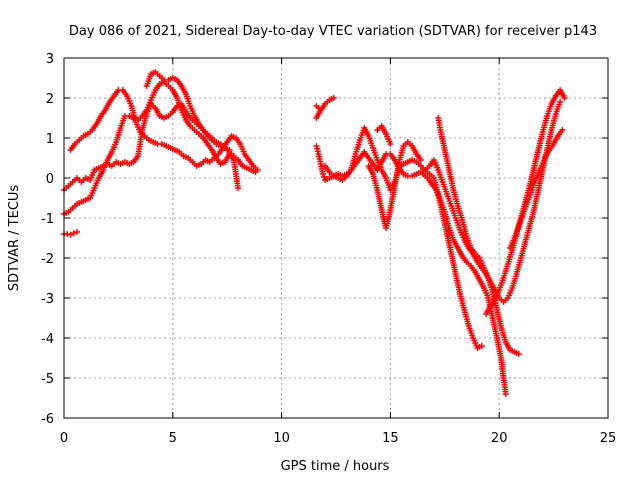  I want to click on y-tick-label: 3, so click(50, 59).